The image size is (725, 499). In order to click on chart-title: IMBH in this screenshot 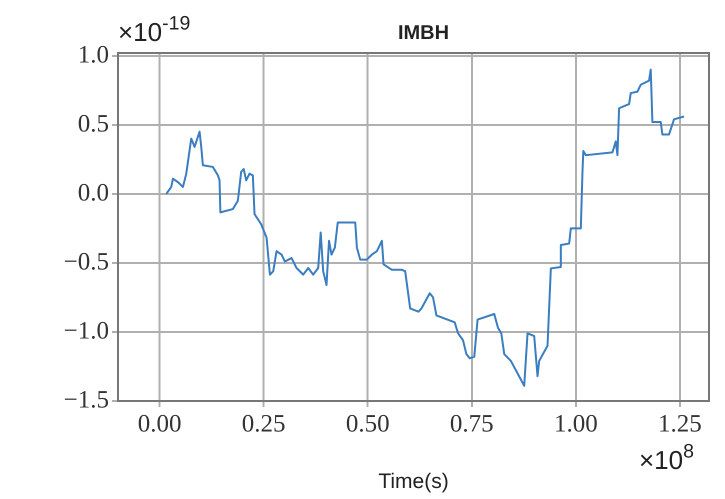, I will do `click(424, 33)`.